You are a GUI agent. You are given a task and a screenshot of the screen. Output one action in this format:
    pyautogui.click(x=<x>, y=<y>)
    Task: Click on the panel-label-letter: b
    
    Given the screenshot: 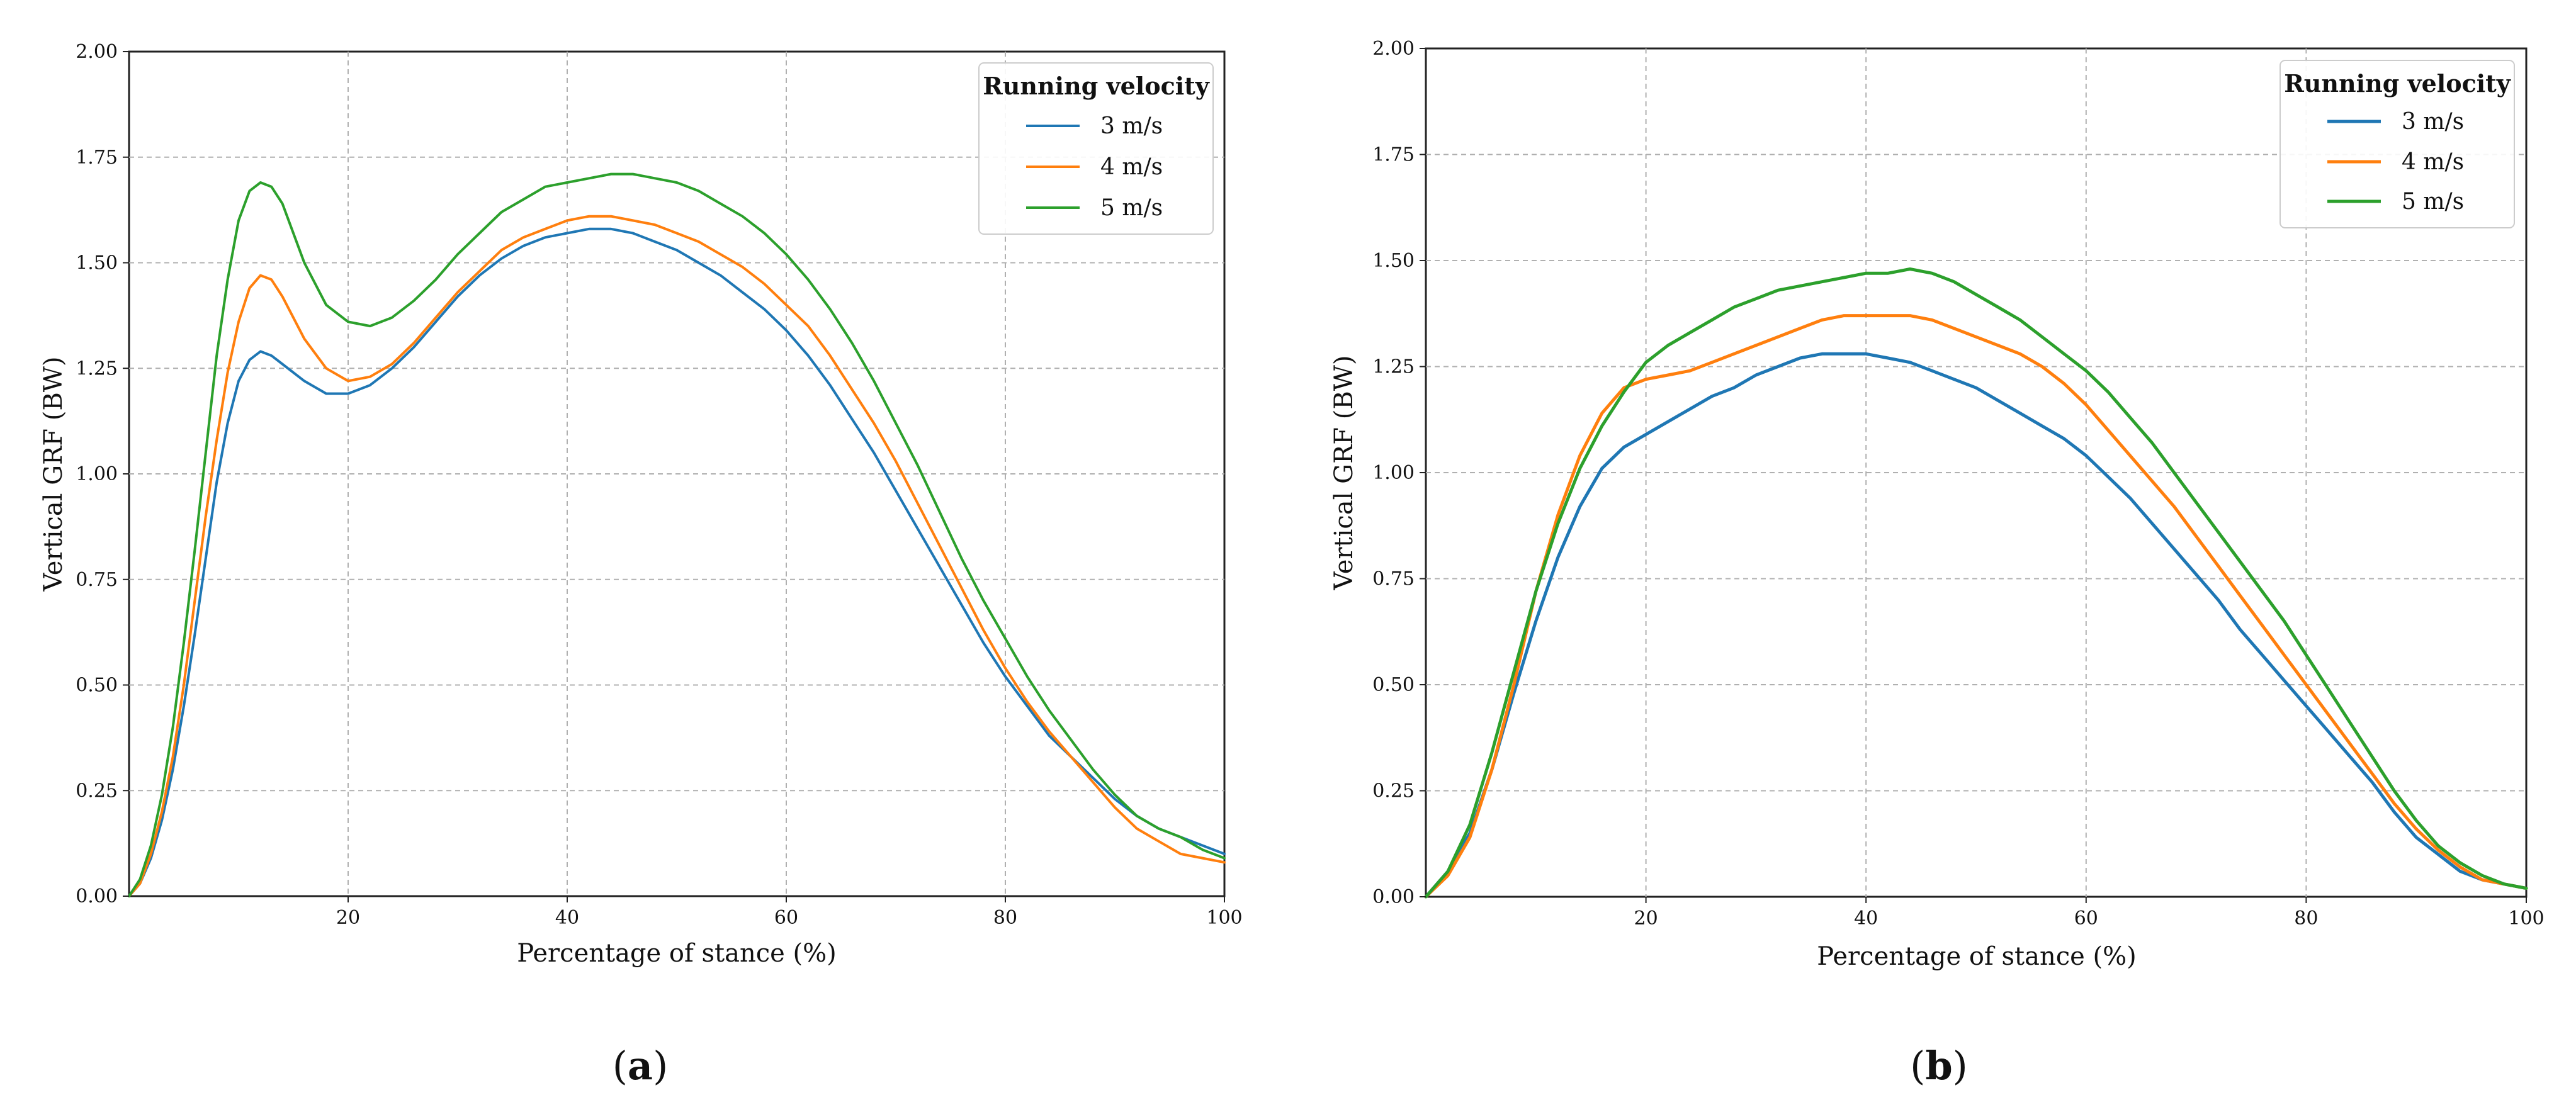 What is the action you would take?
    pyautogui.click(x=1938, y=1066)
    